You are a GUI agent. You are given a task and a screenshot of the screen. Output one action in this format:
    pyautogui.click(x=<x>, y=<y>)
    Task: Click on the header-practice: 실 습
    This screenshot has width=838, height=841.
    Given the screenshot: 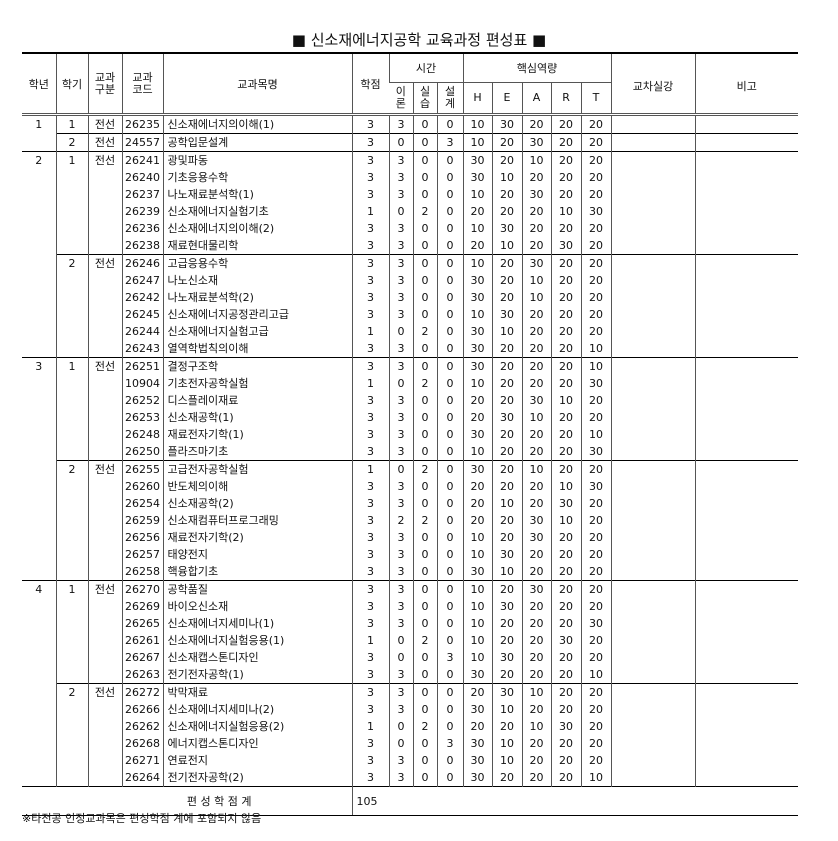 What is the action you would take?
    pyautogui.click(x=424, y=98)
    